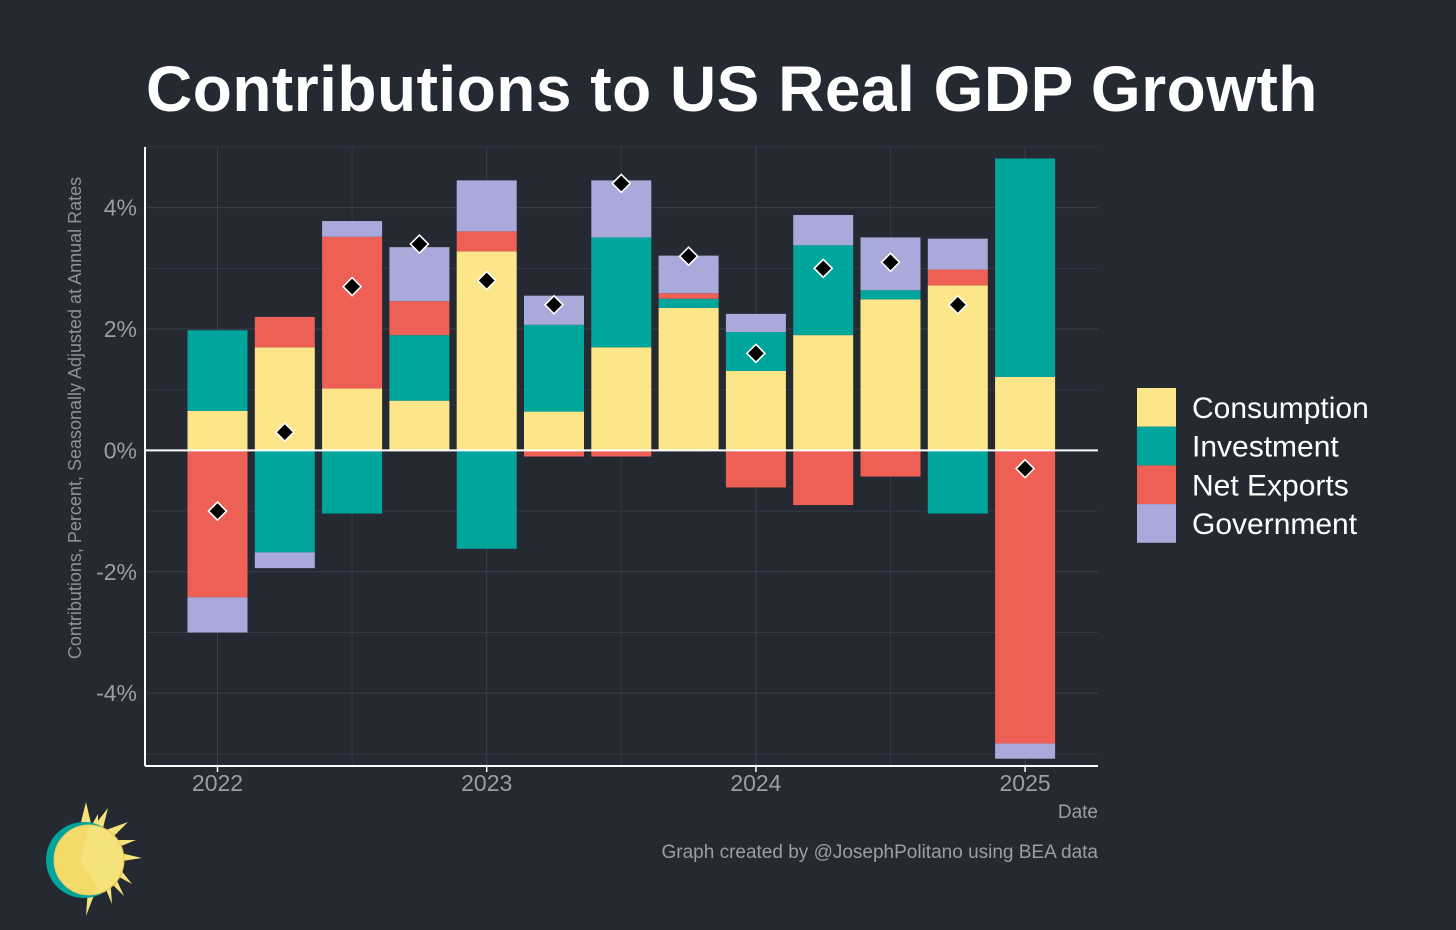  I want to click on bar-net-exports-2022-q2, so click(284, 332).